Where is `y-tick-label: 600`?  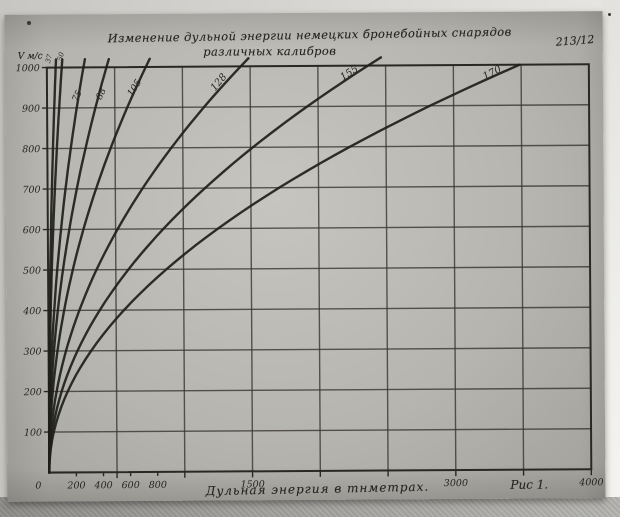 y-tick-label: 600 is located at coordinates (32, 230).